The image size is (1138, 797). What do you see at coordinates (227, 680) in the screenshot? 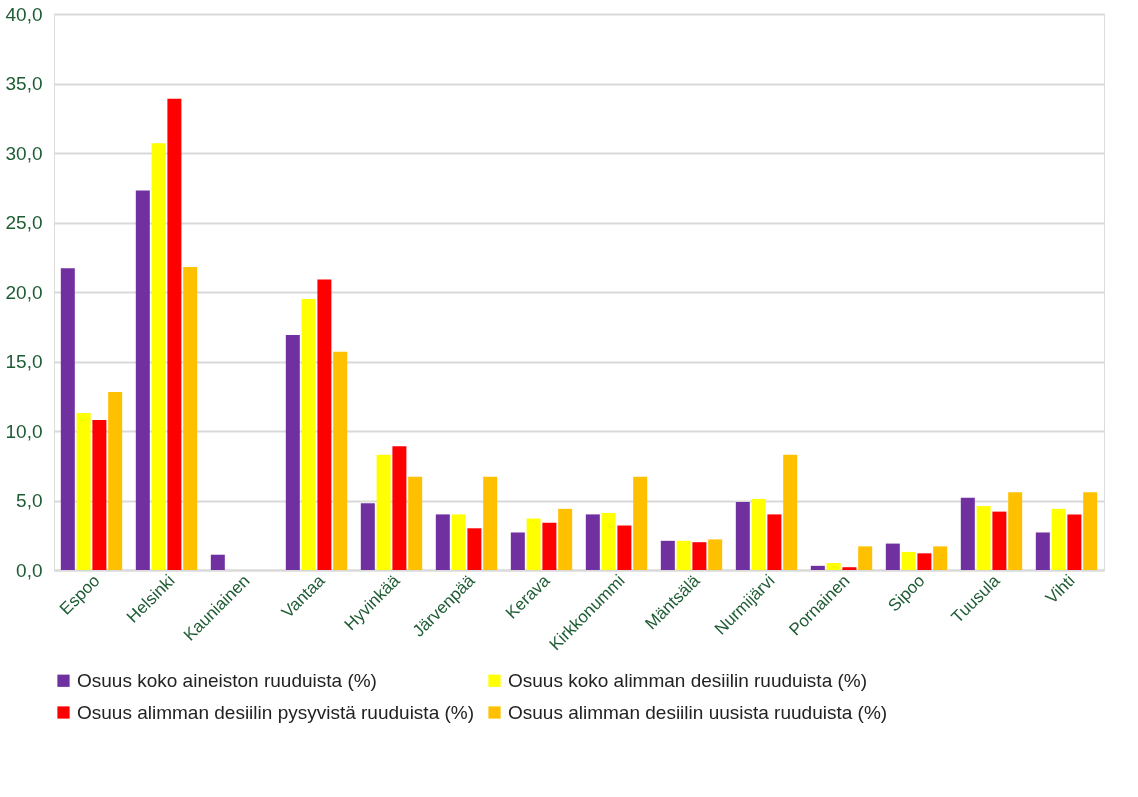
I see `legend-label: Osuus koko aineiston ruuduista (%)` at bounding box center [227, 680].